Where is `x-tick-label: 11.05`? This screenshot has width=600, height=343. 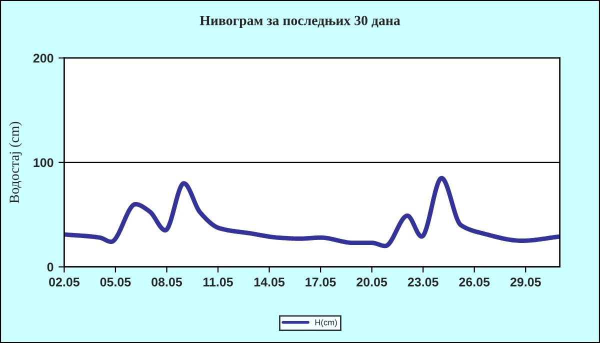
x-tick-label: 11.05 is located at coordinates (218, 282).